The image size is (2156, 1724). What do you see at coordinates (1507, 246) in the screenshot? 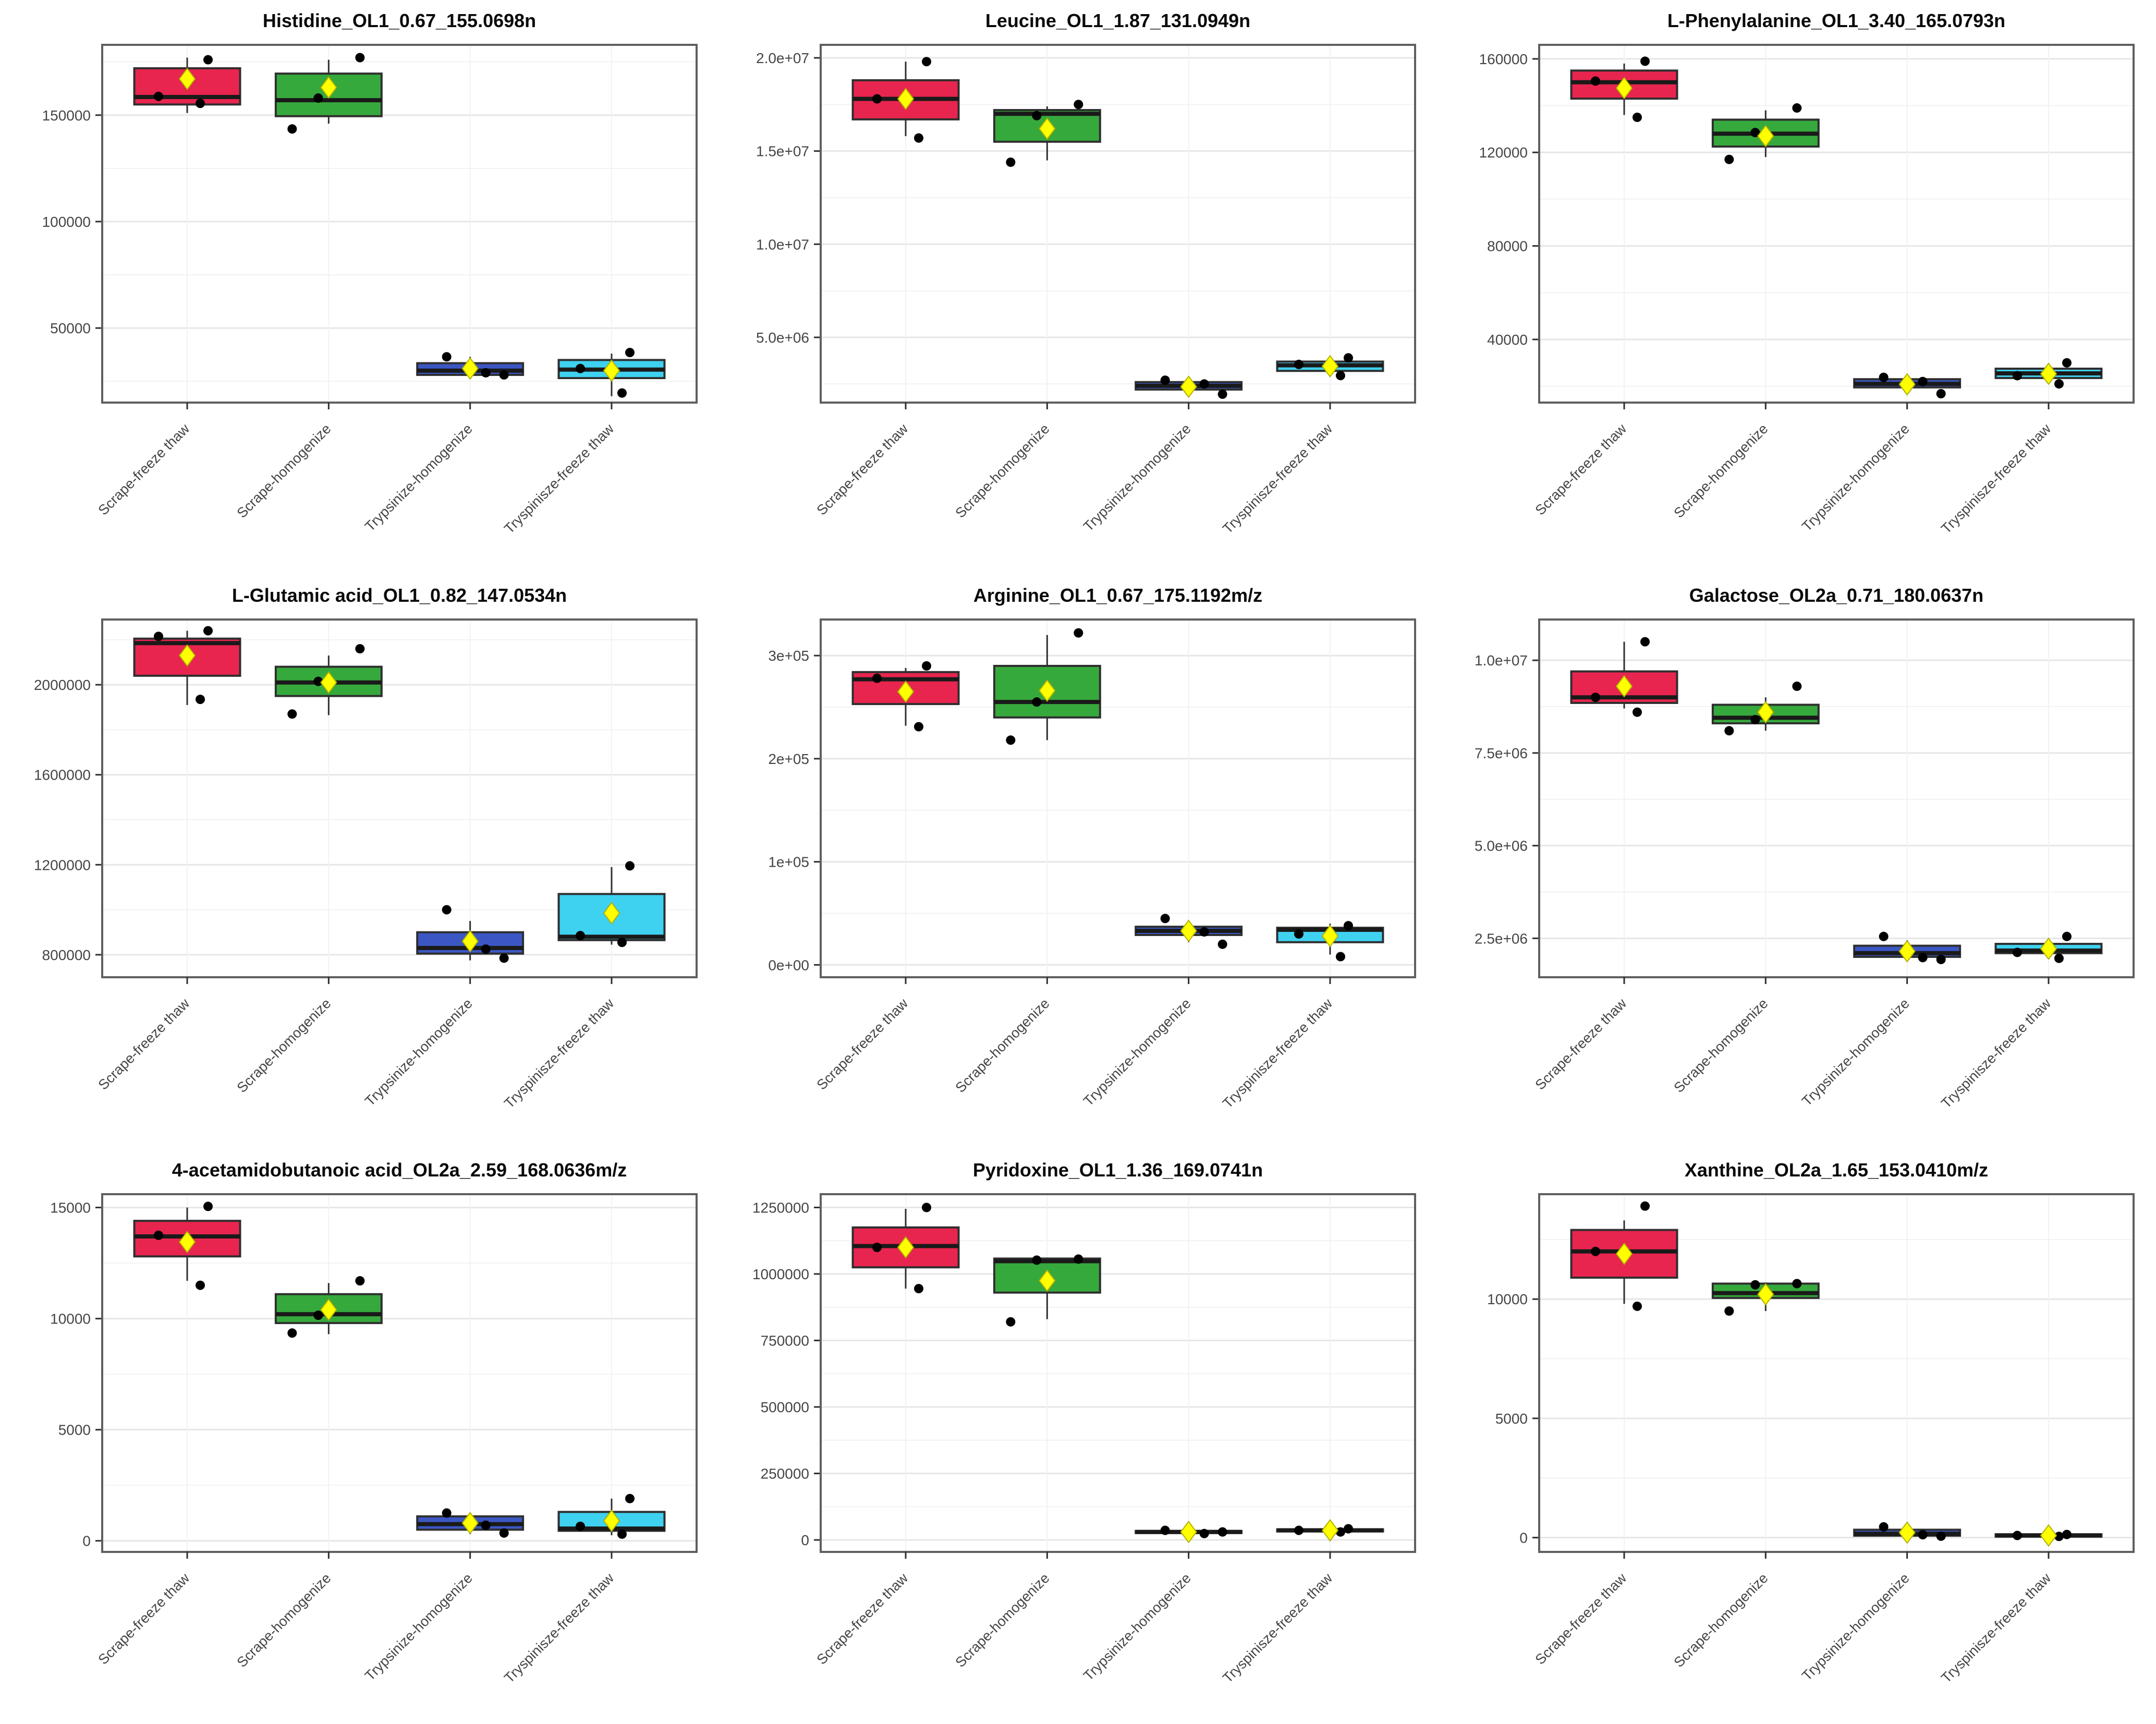
I see `y-tick-label: 80000` at bounding box center [1507, 246].